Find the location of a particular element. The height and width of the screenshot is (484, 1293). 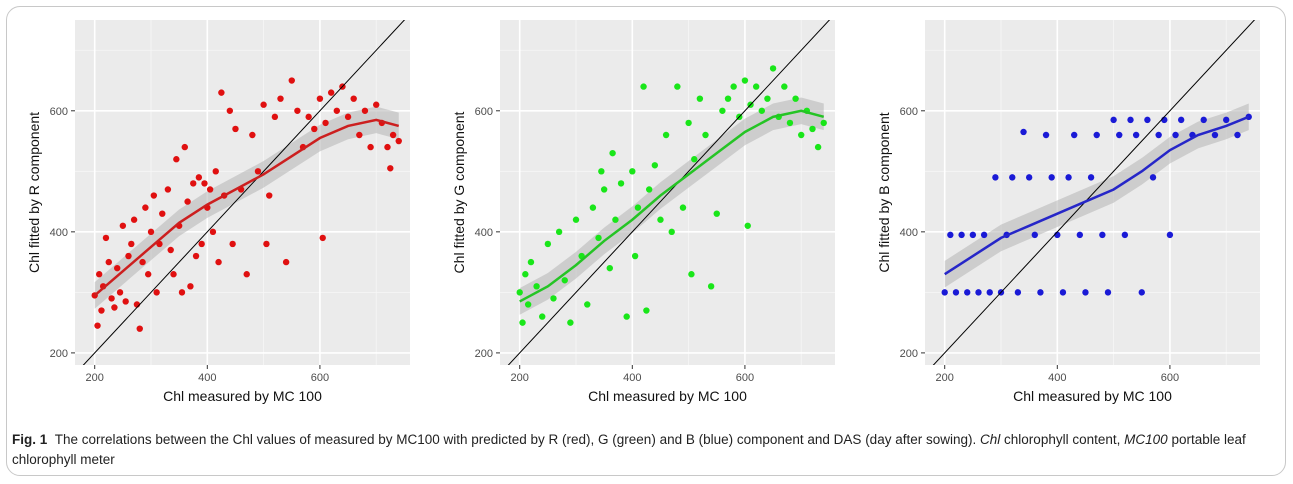

figure-label: Fig. 1 is located at coordinates (30, 439).